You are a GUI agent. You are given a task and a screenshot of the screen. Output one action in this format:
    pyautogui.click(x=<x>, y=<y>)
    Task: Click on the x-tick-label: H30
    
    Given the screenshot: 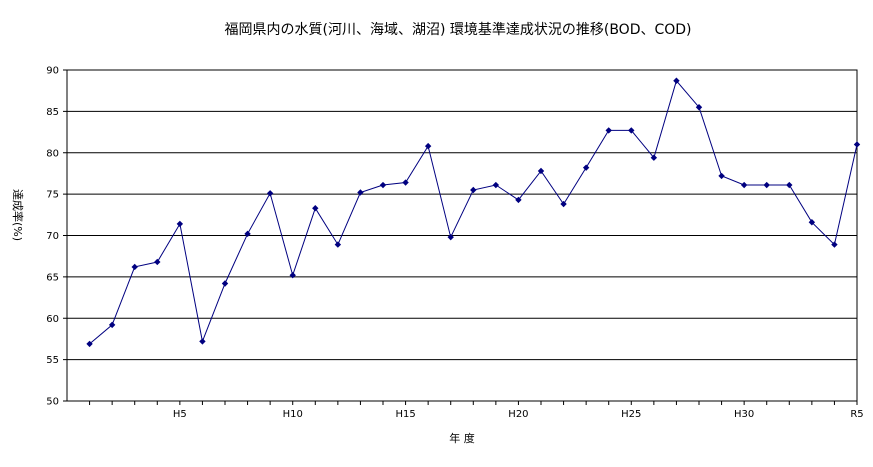 What is the action you would take?
    pyautogui.click(x=744, y=414)
    